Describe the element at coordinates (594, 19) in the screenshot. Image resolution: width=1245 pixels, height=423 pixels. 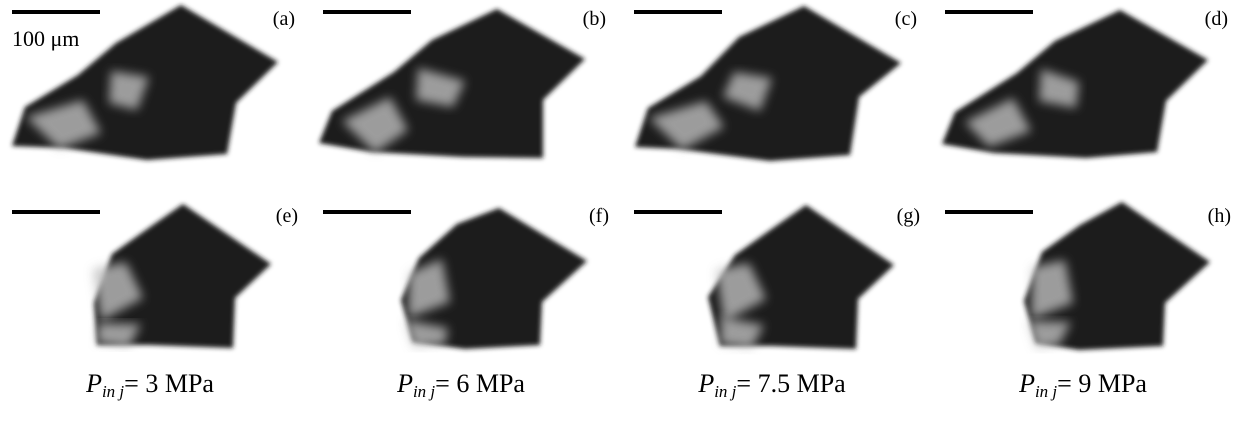
I see `panel-label: (b)` at that location.